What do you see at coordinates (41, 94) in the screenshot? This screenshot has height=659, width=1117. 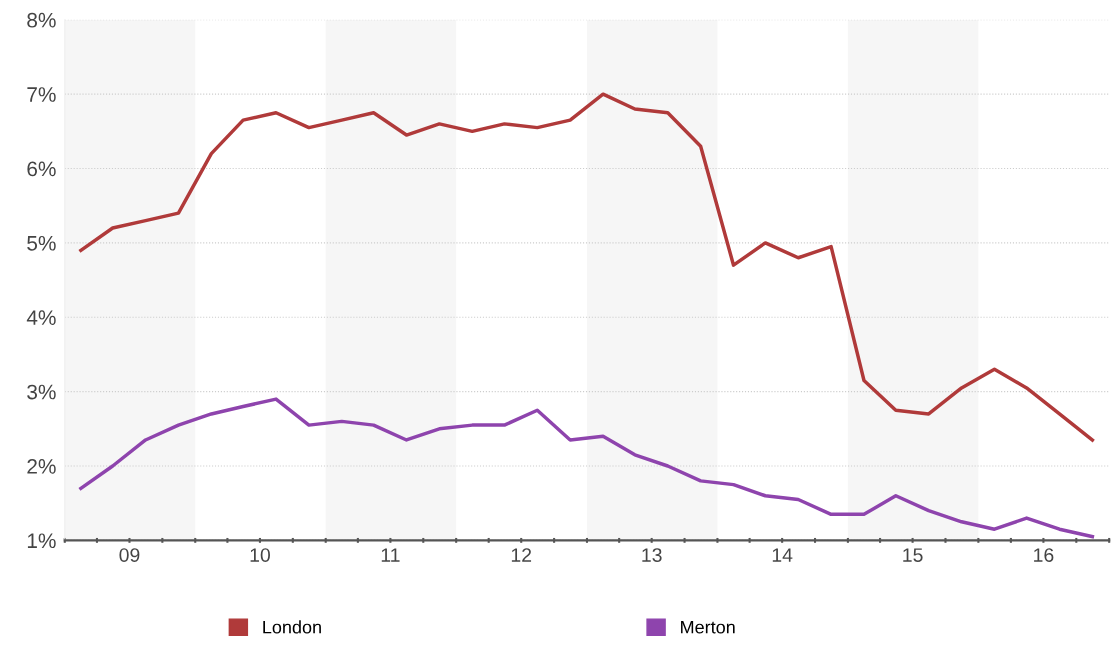 I see `y-tick-label: 7%` at bounding box center [41, 94].